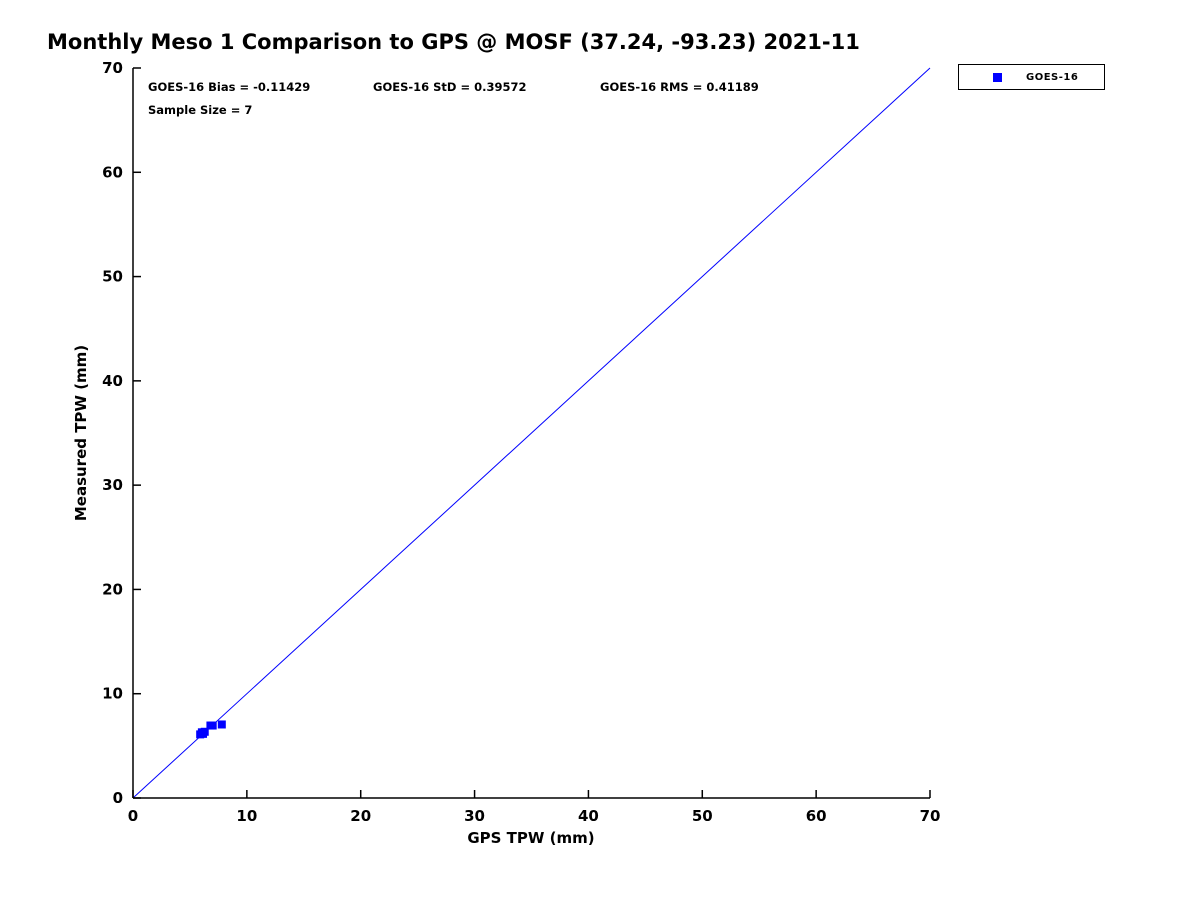 The image size is (1200, 900). I want to click on legend-marker-square-icon, so click(997, 77).